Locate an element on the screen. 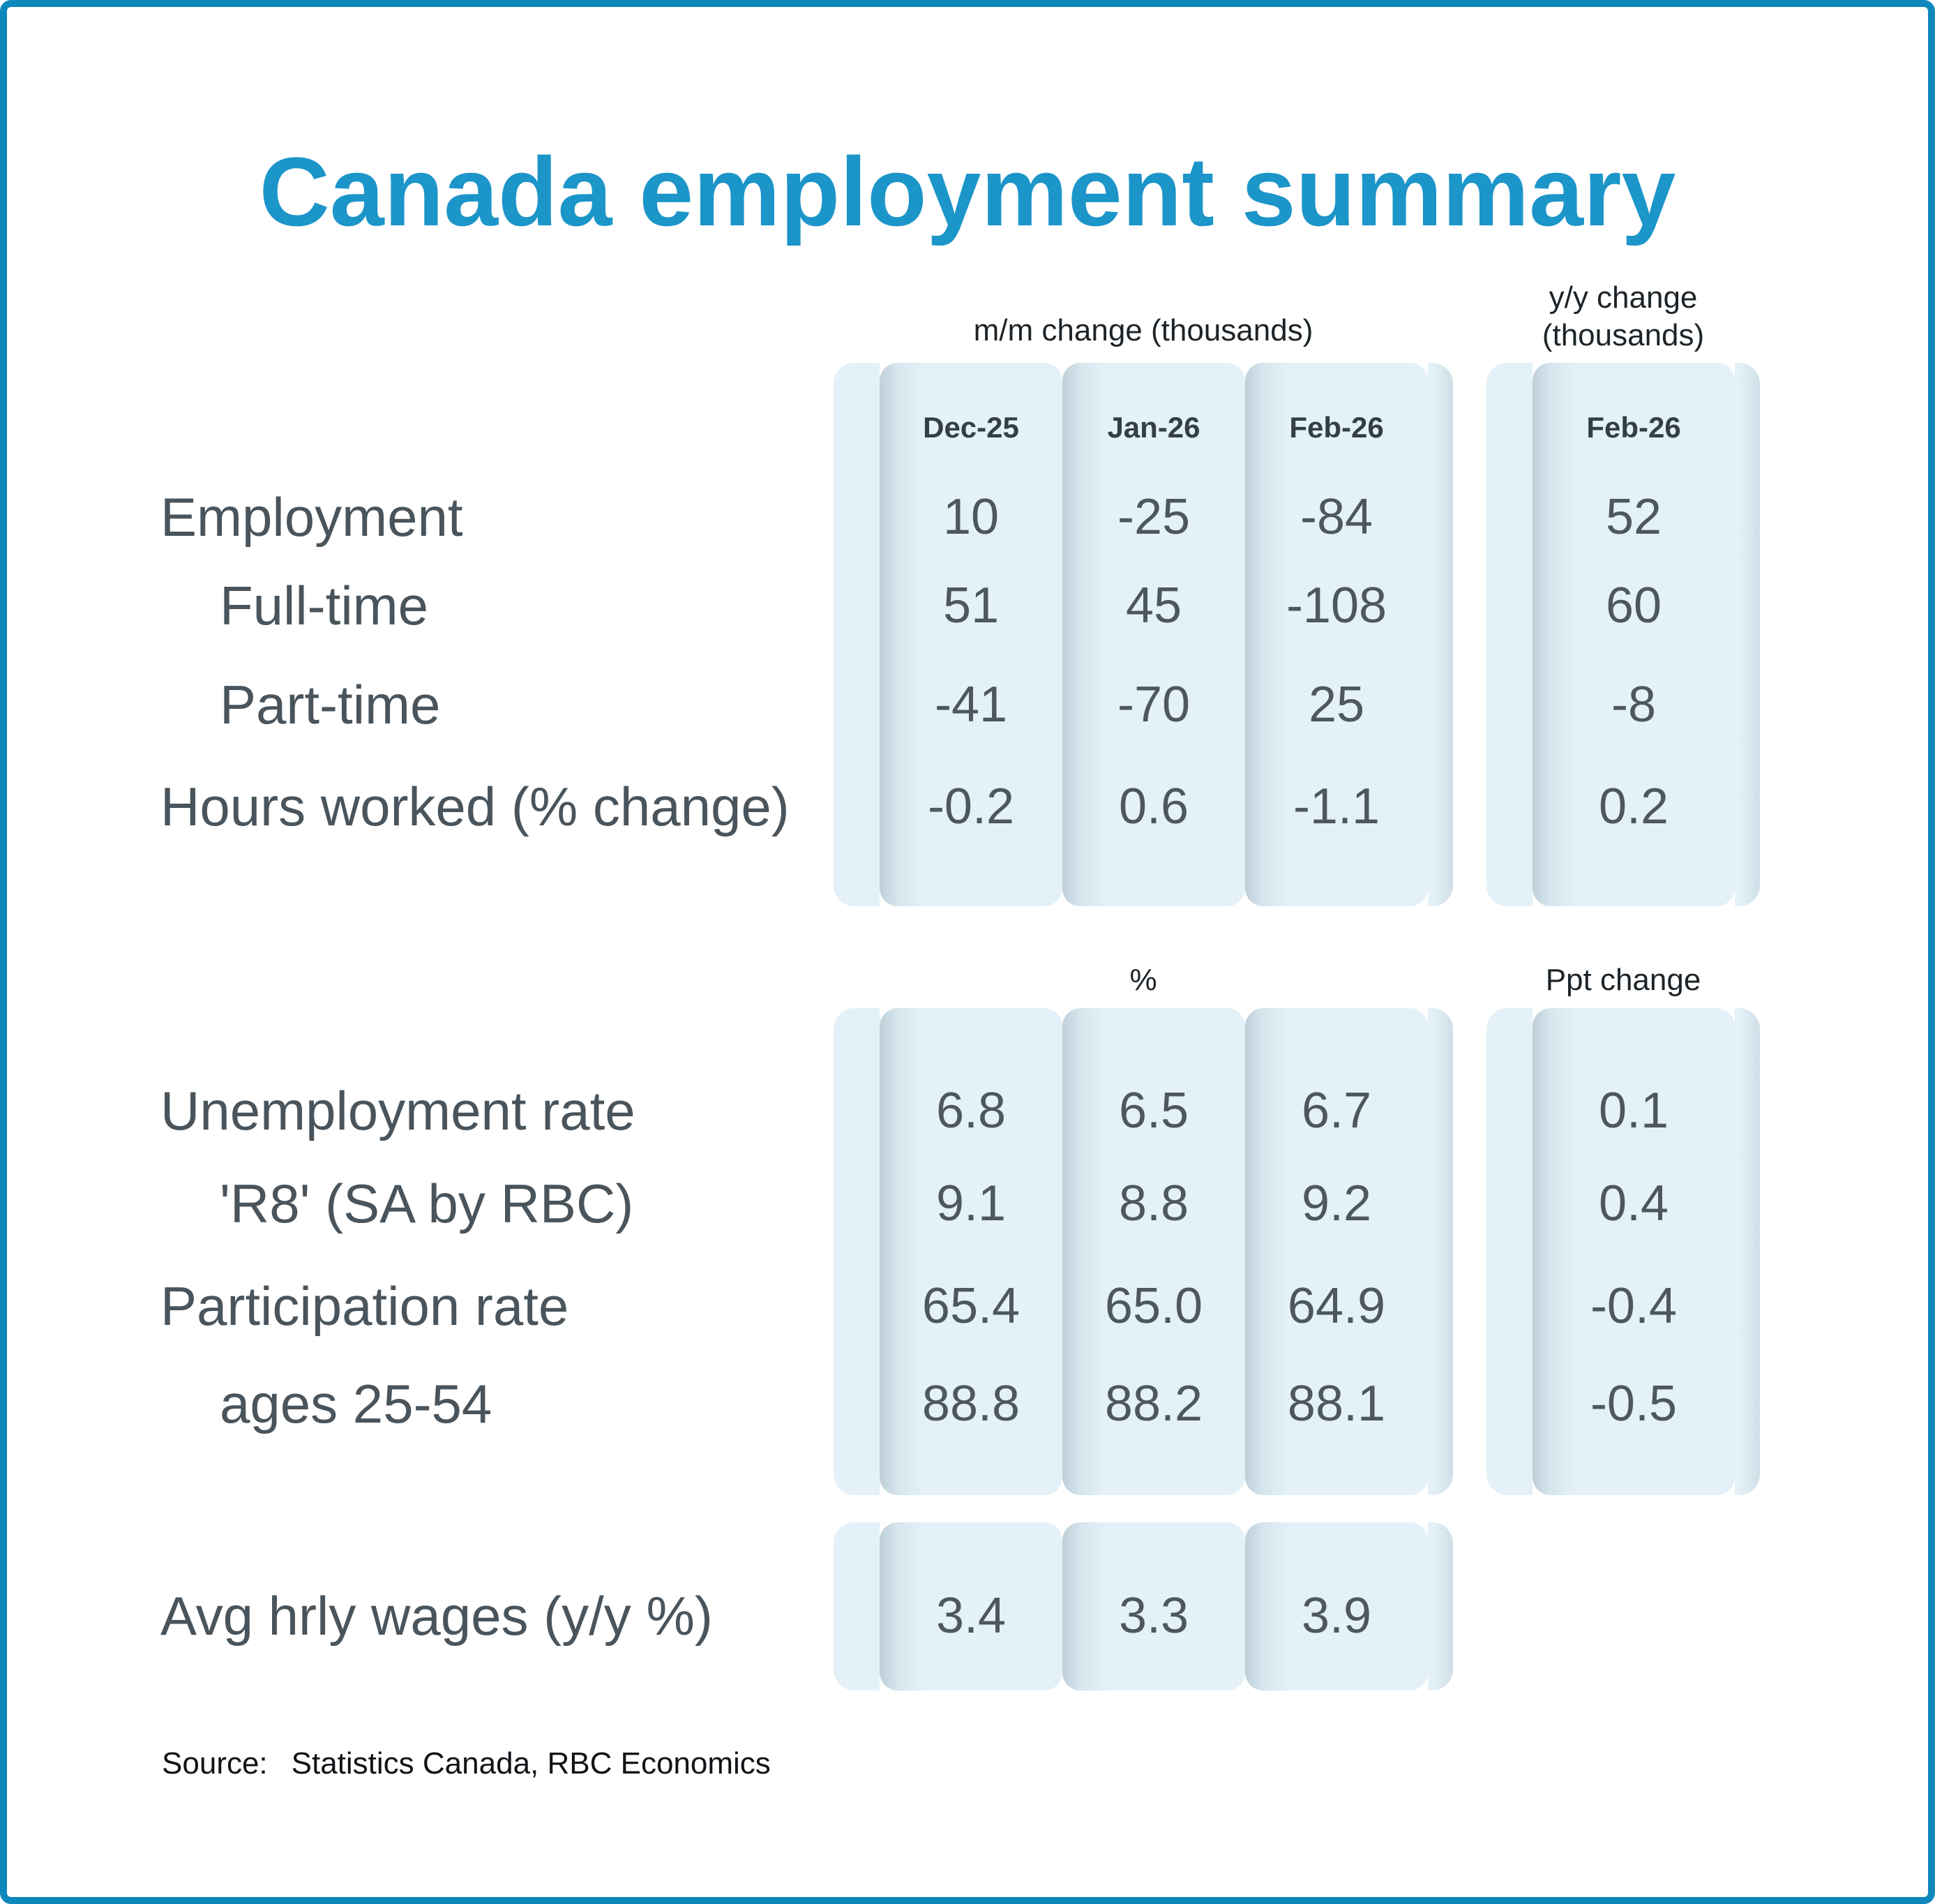  percent-group-header: % is located at coordinates (1143, 980).